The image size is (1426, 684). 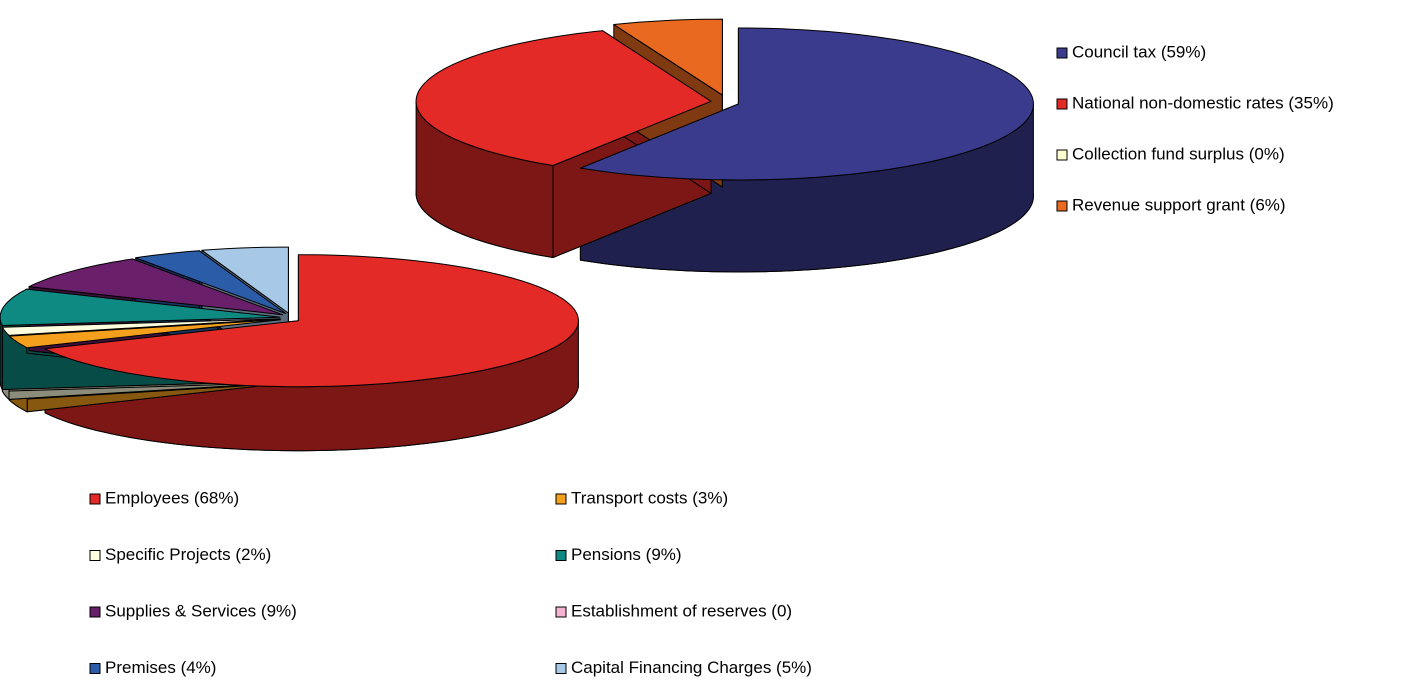 What do you see at coordinates (1, 353) in the screenshot?
I see `slice-wall` at bounding box center [1, 353].